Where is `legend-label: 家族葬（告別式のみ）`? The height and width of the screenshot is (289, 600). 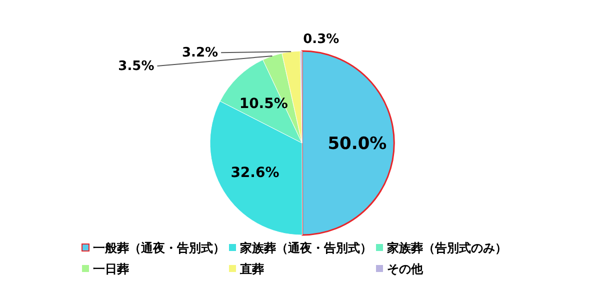 legend-label: 家族葬（告別式のみ） is located at coordinates (446, 248).